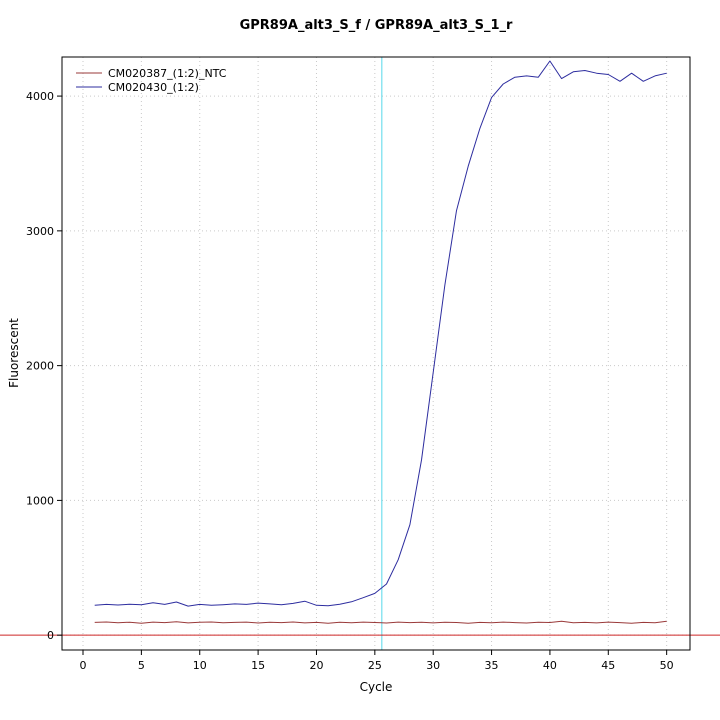 The width and height of the screenshot is (720, 720). What do you see at coordinates (200, 665) in the screenshot?
I see `svg-text: 10` at bounding box center [200, 665].